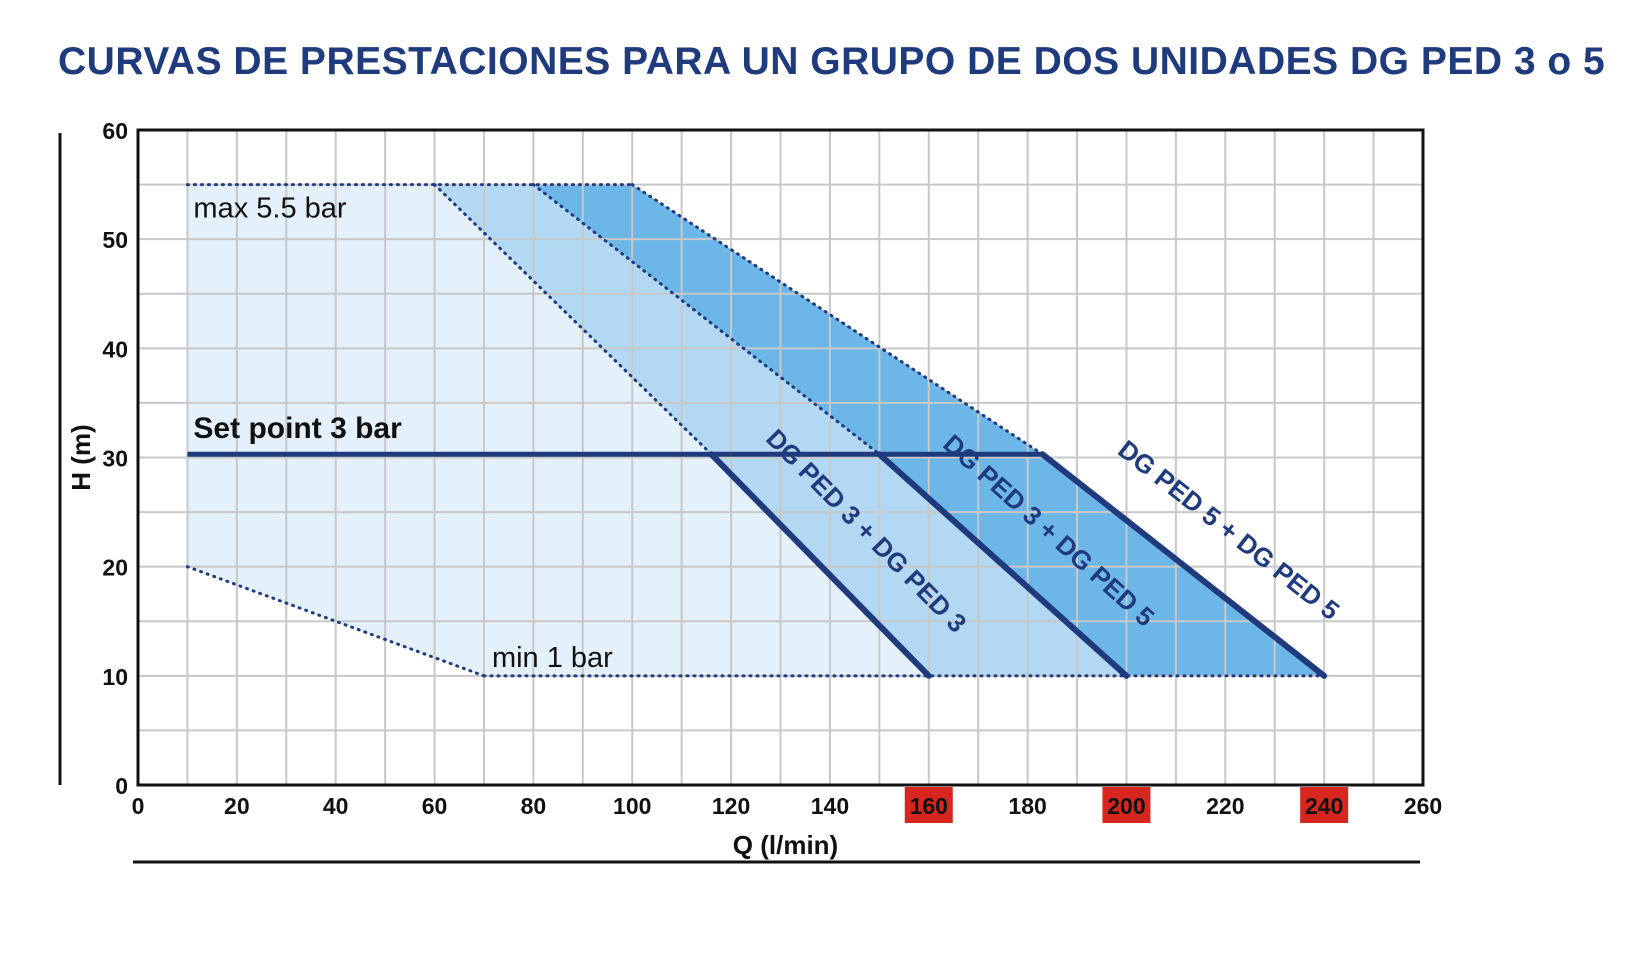  I want to click on min-pressure-label: min 1 bar, so click(552, 658).